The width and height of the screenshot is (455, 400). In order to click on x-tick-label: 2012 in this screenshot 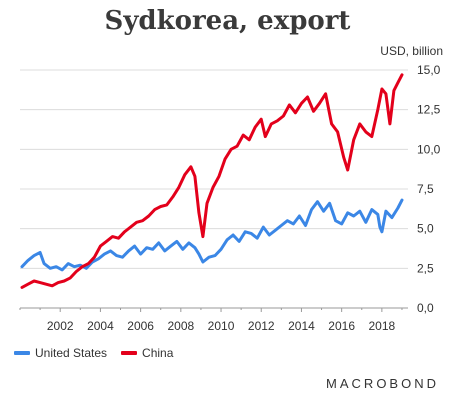, I will do `click(261, 326)`.